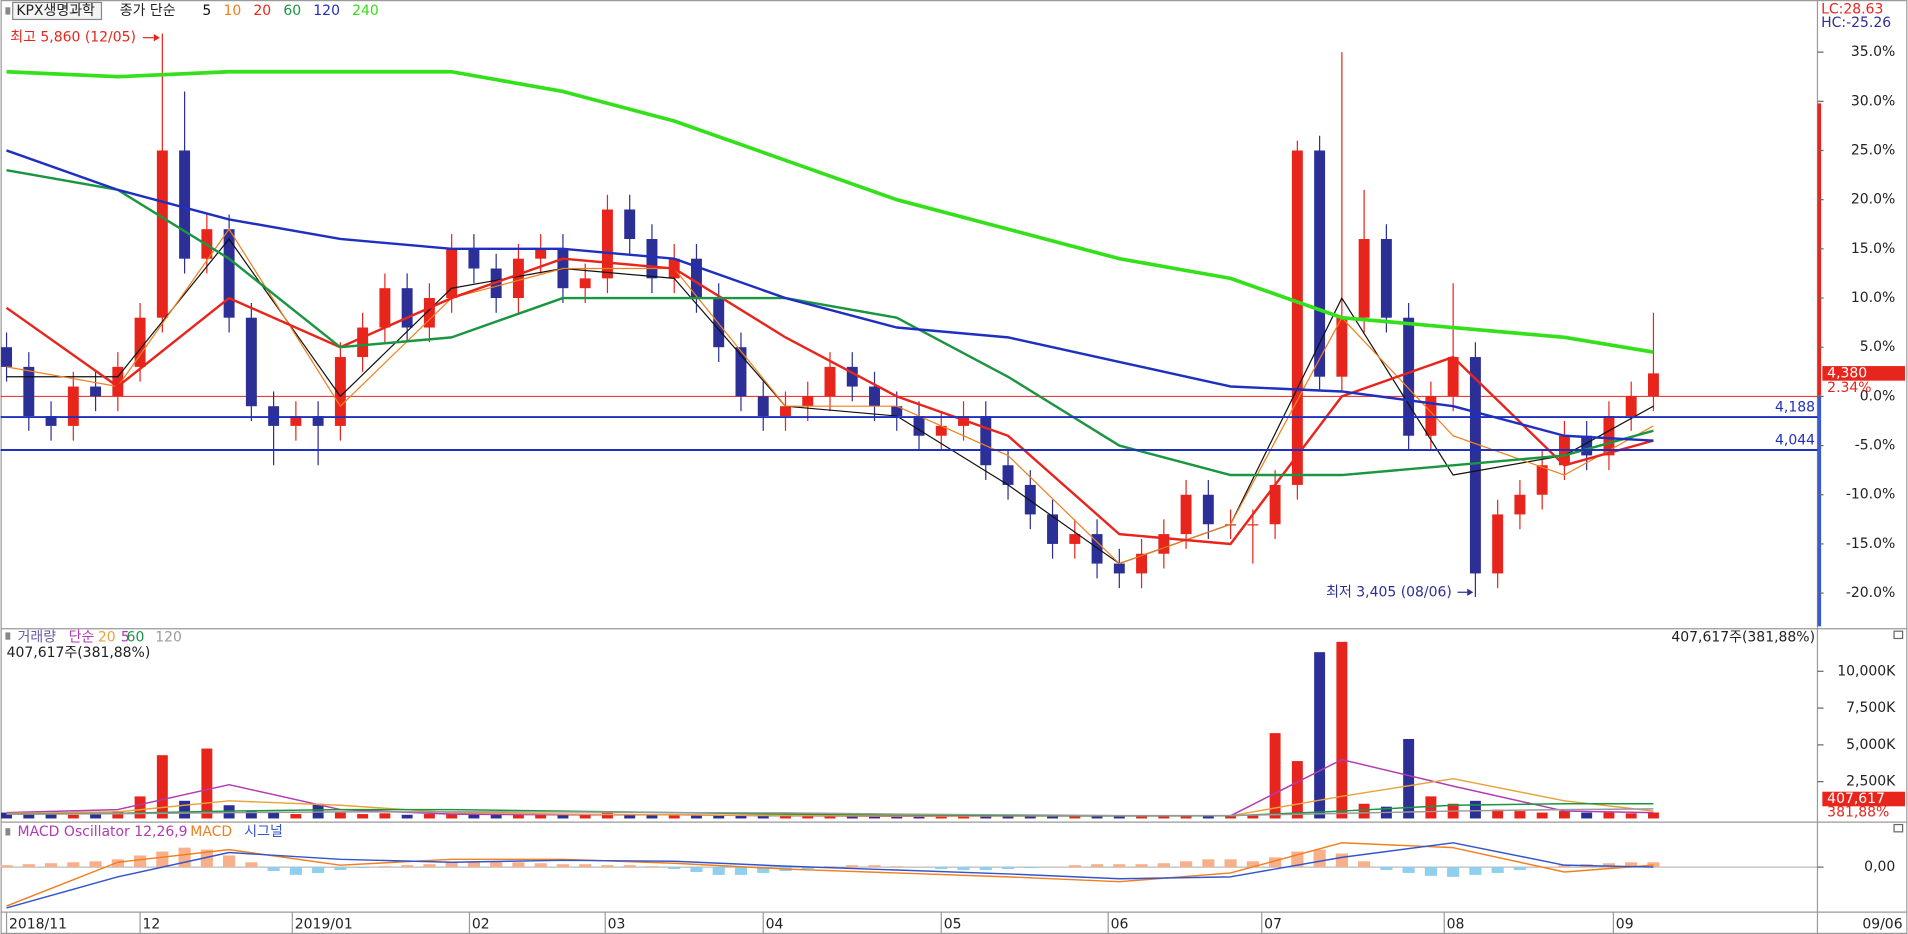  Describe the element at coordinates (953, 924) in the screenshot. I see `x-tick-label: 05` at that location.